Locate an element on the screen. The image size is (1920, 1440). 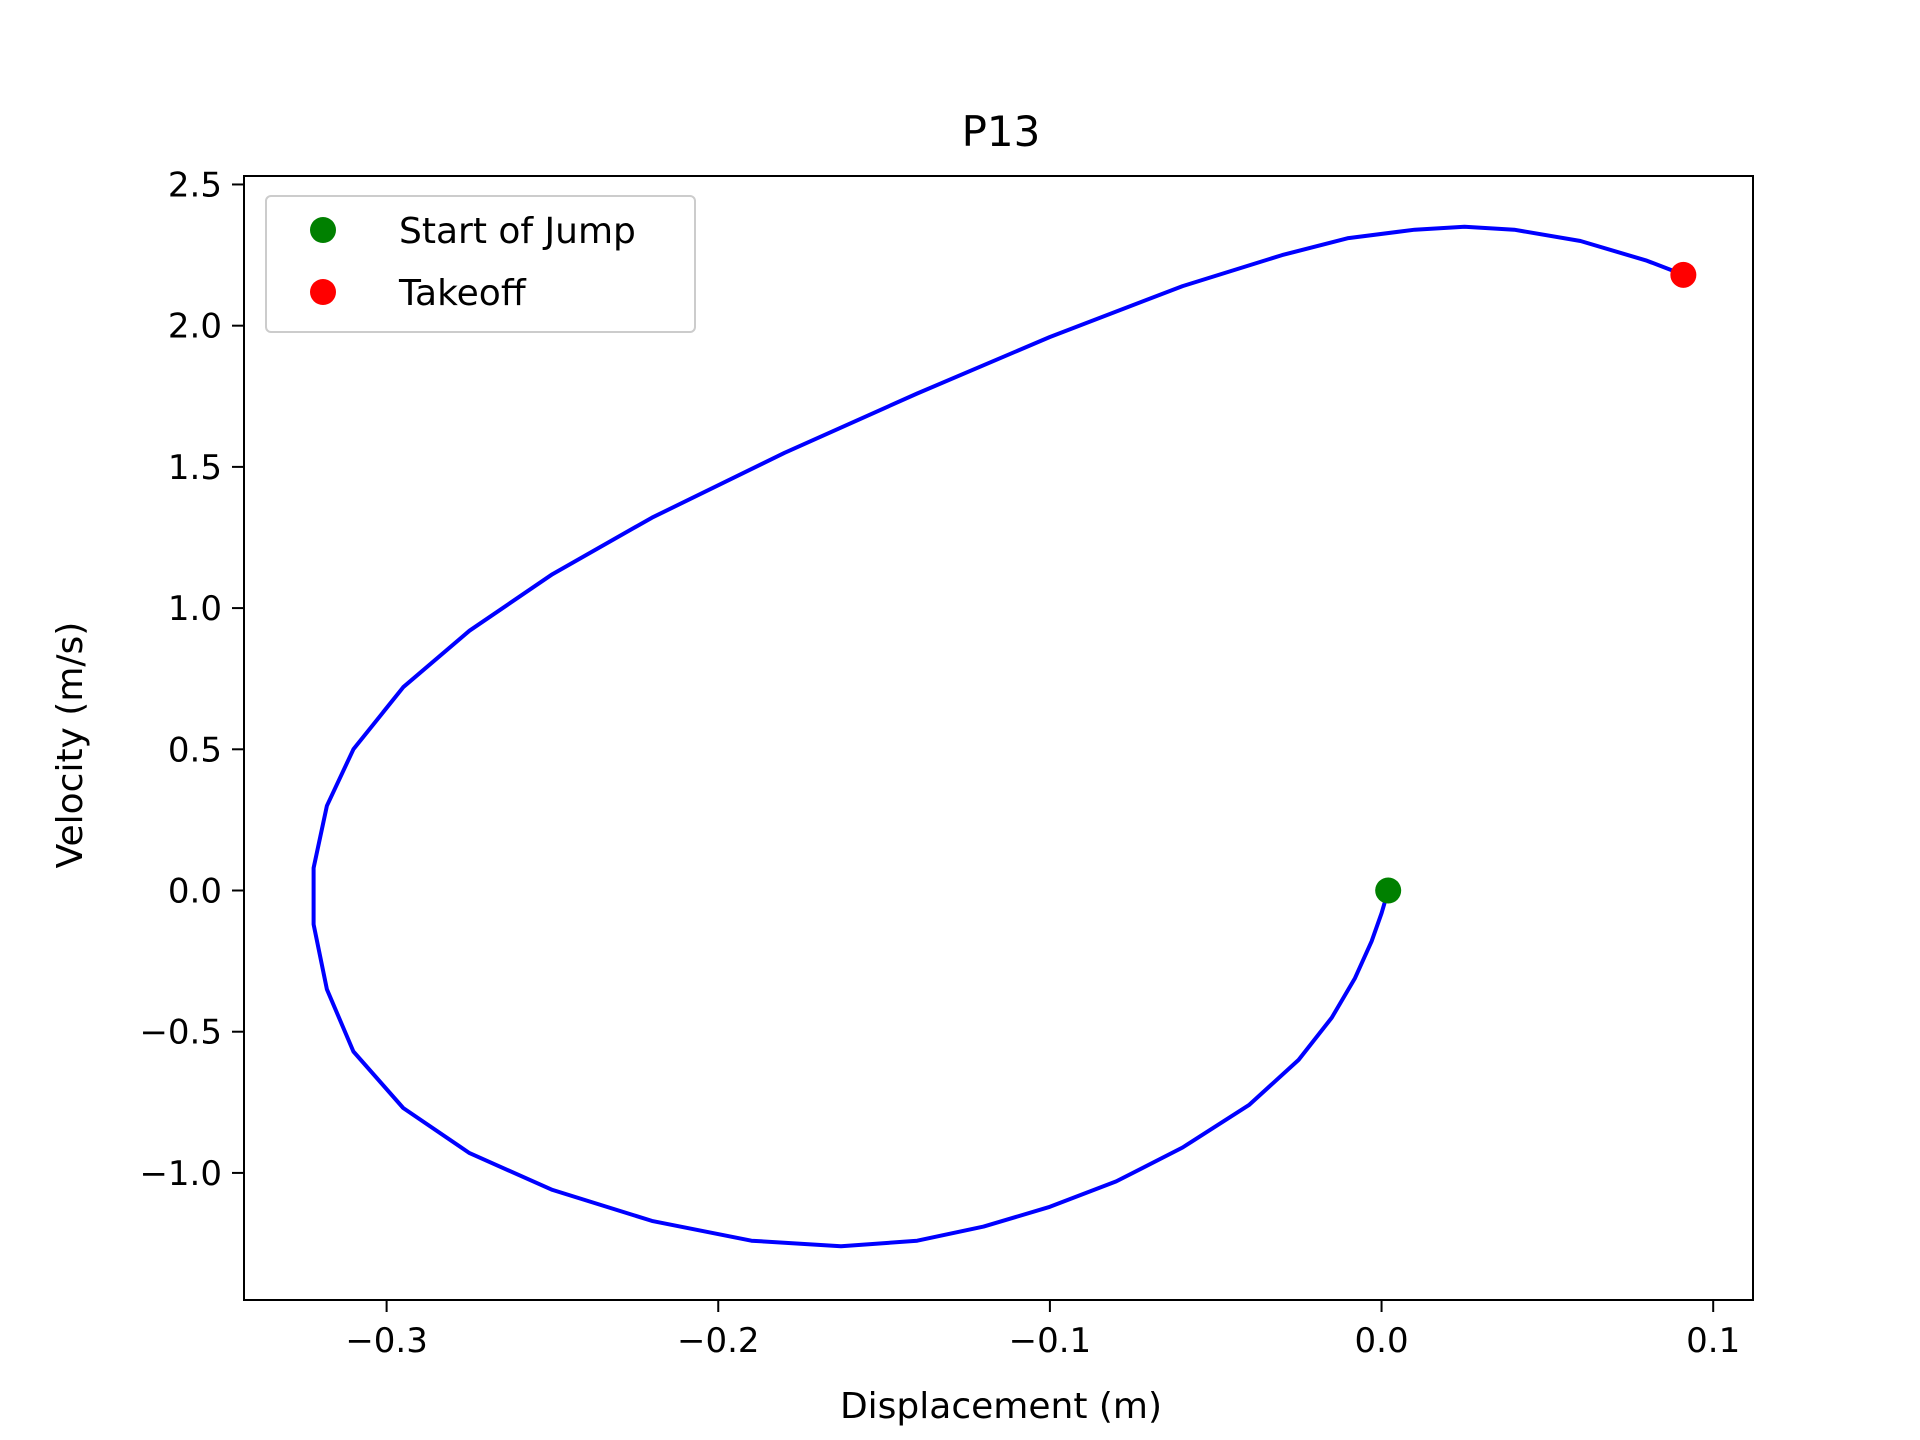
y-tick-label-3: 0.5 is located at coordinates (195, 750).